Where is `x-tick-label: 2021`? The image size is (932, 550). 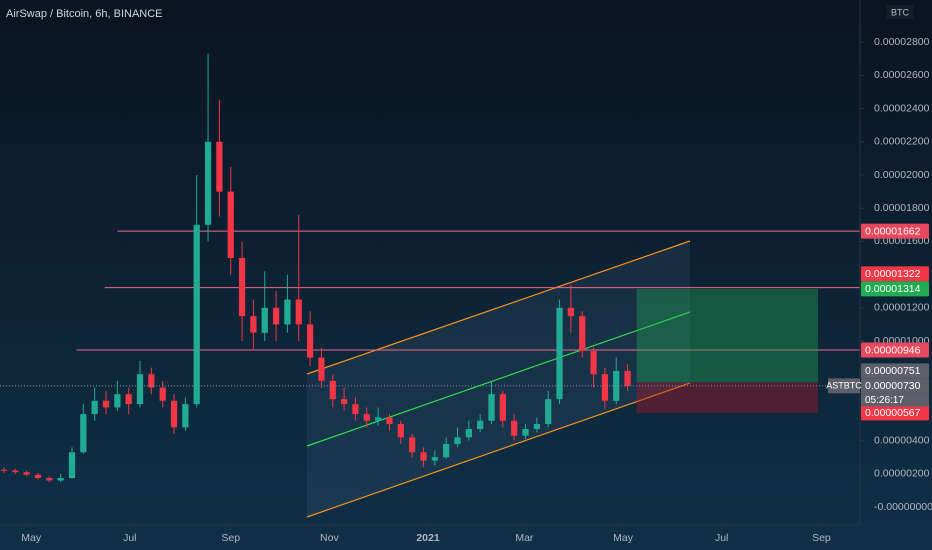 x-tick-label: 2021 is located at coordinates (428, 538).